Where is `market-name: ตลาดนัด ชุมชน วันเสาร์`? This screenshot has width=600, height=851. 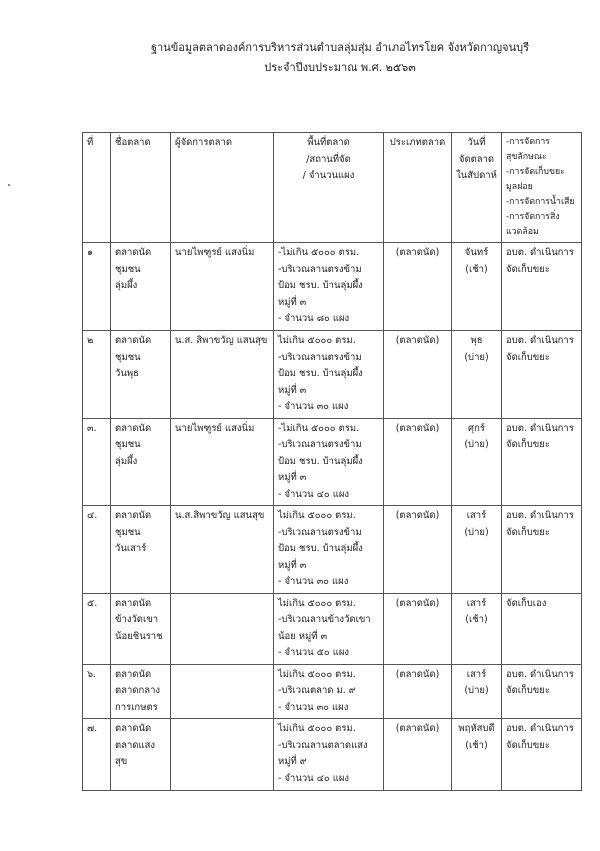 market-name: ตลาดนัด ชุมชน วันเสาร์ is located at coordinates (140, 549).